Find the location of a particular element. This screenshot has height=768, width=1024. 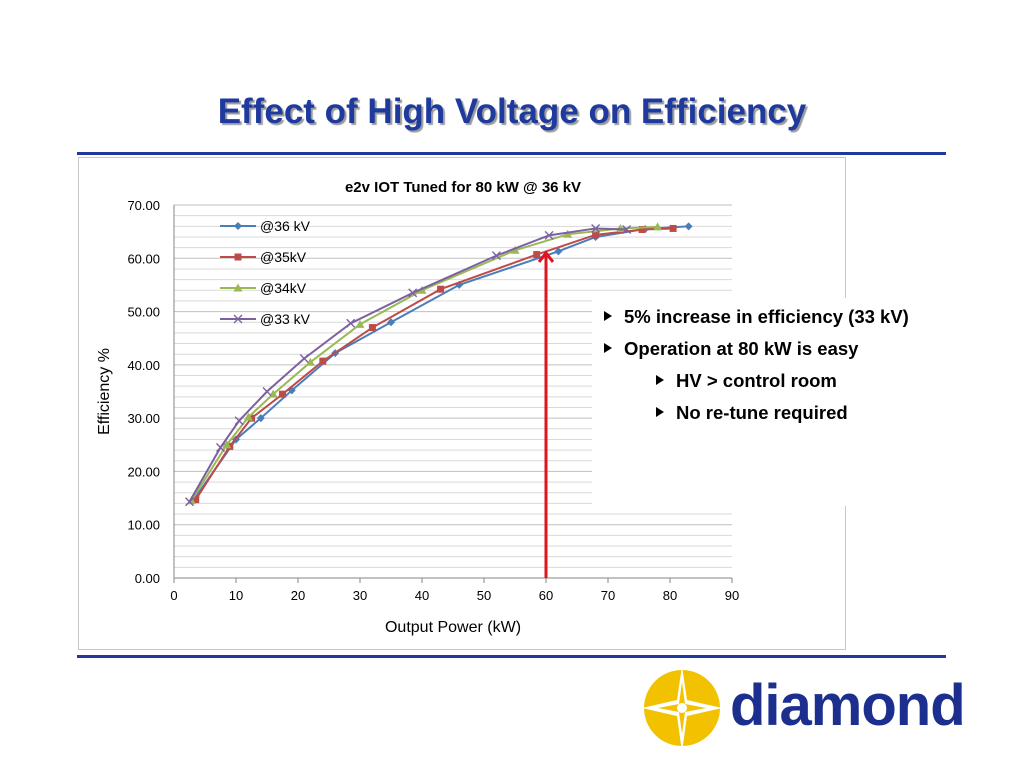

x-tick-label: 50 is located at coordinates (484, 595).